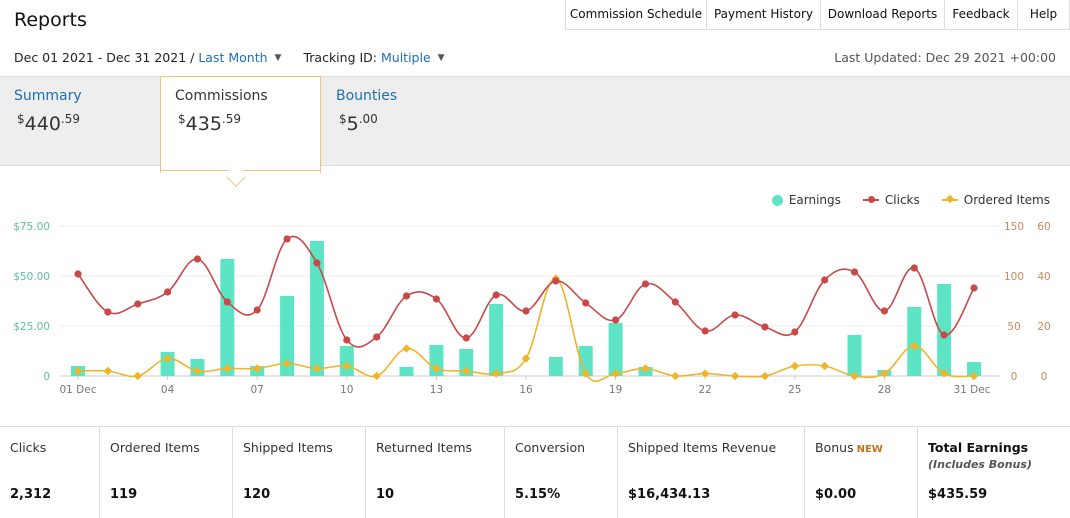 This screenshot has width=1070, height=518. What do you see at coordinates (777, 200) in the screenshot?
I see `earnings-swatch-icon` at bounding box center [777, 200].